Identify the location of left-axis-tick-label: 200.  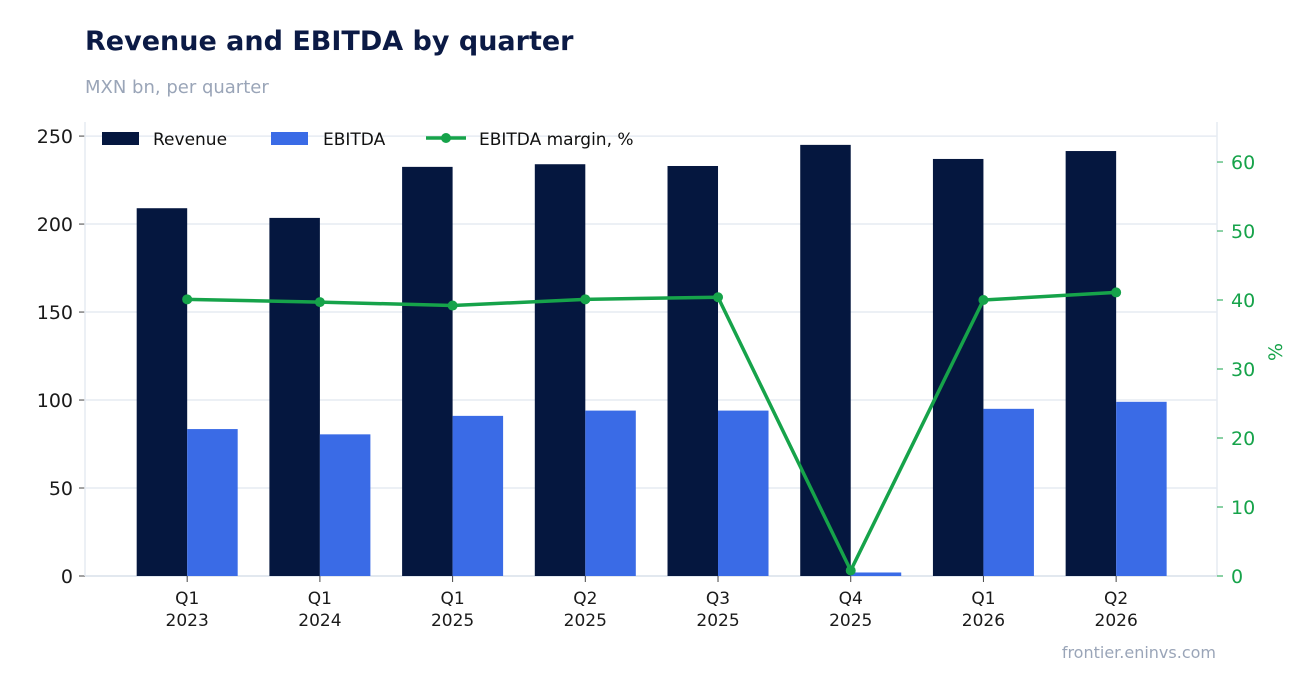
(55, 225).